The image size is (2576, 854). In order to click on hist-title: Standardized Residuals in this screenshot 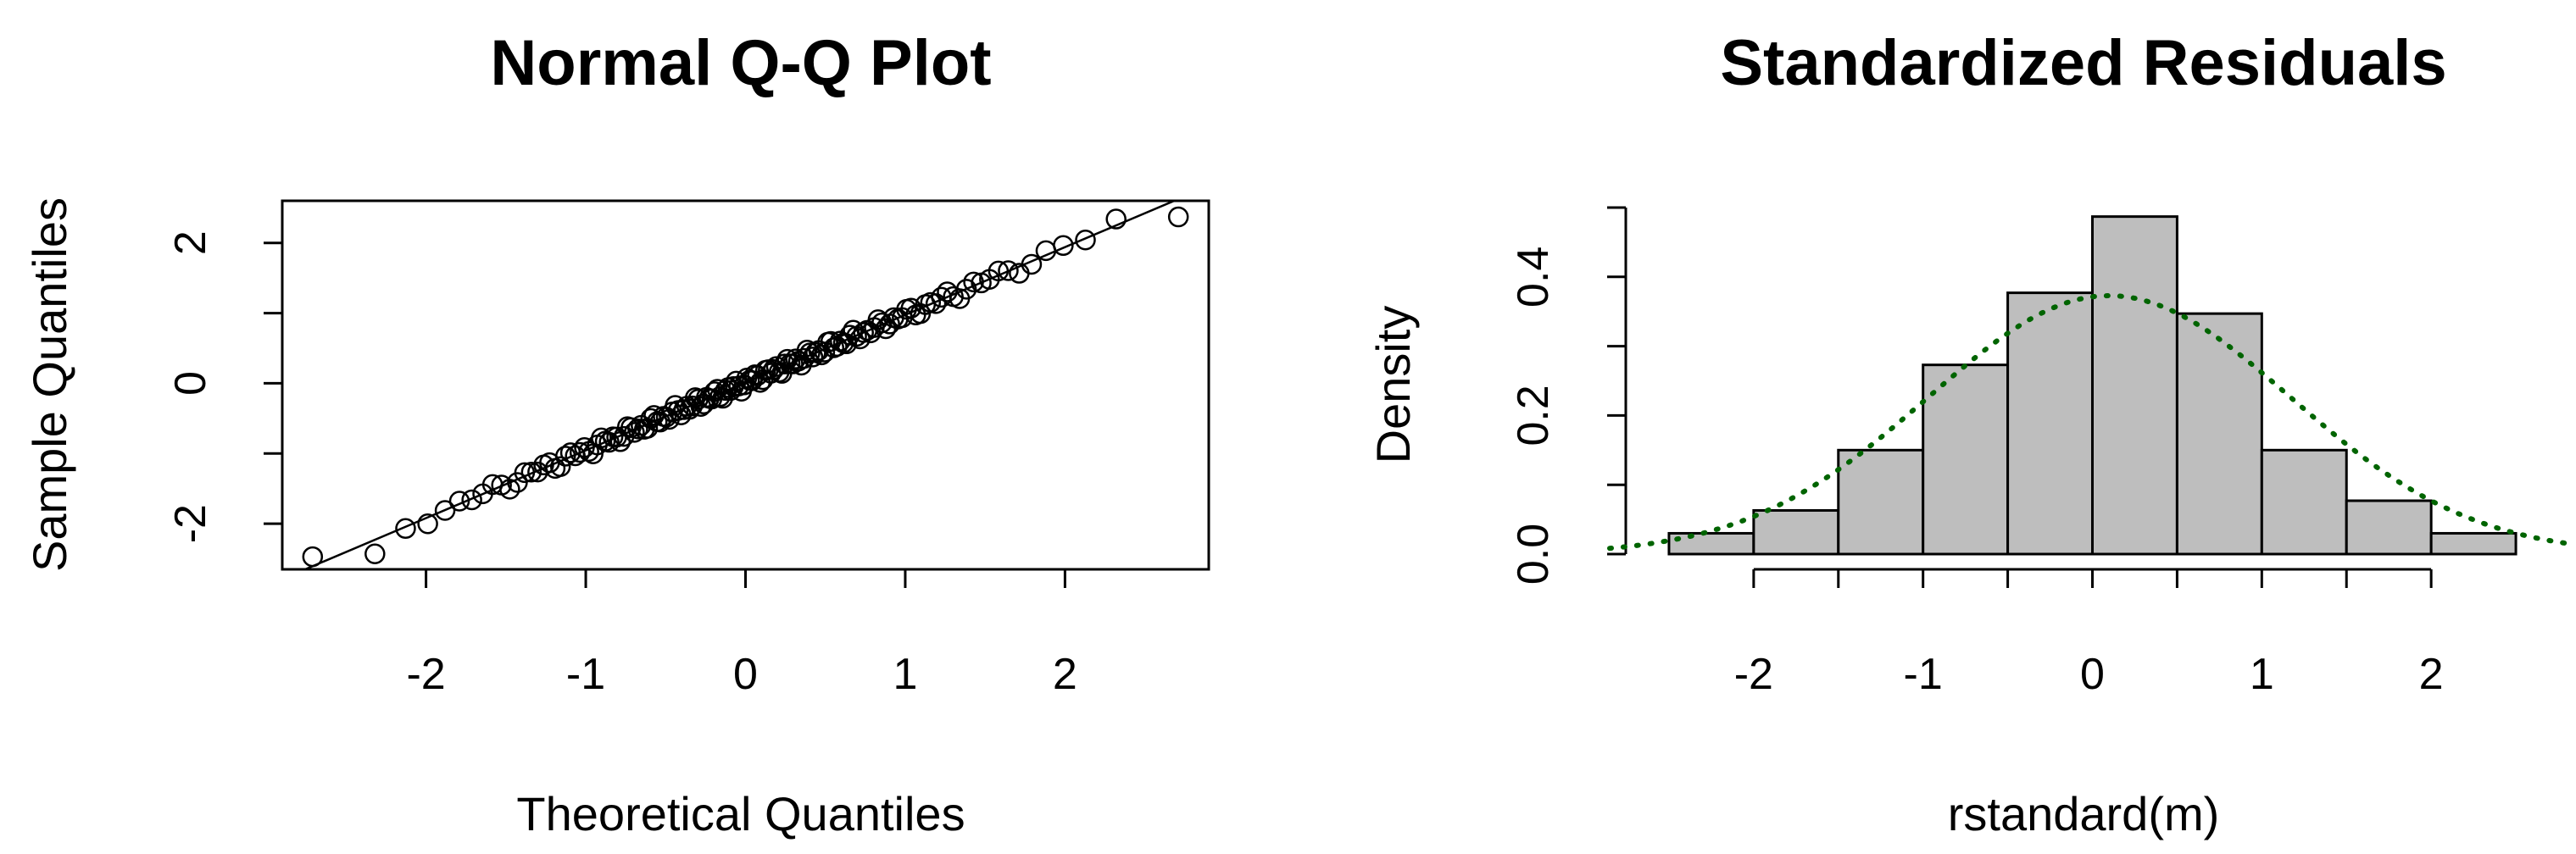, I will do `click(2083, 63)`.